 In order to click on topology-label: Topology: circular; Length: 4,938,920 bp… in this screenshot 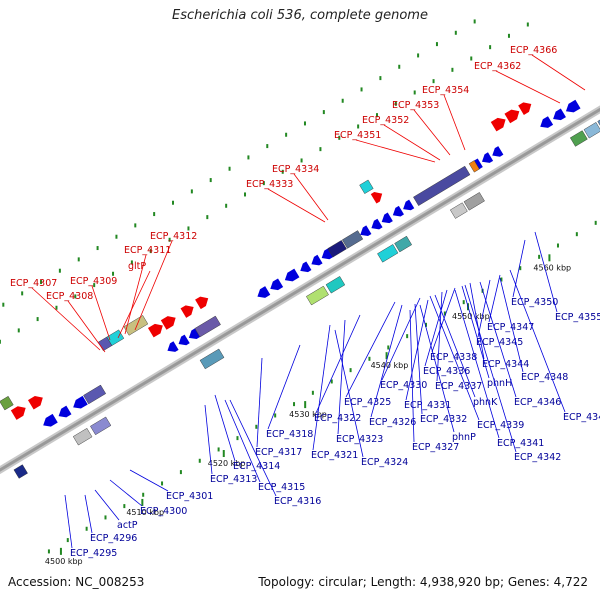, I will do `click(423, 582)`.